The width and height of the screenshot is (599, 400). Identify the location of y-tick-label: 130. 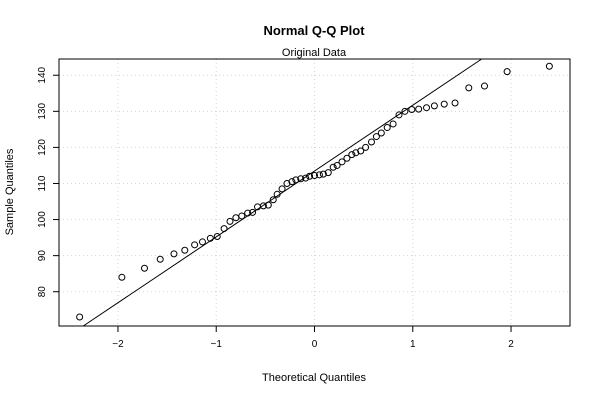
(42, 111).